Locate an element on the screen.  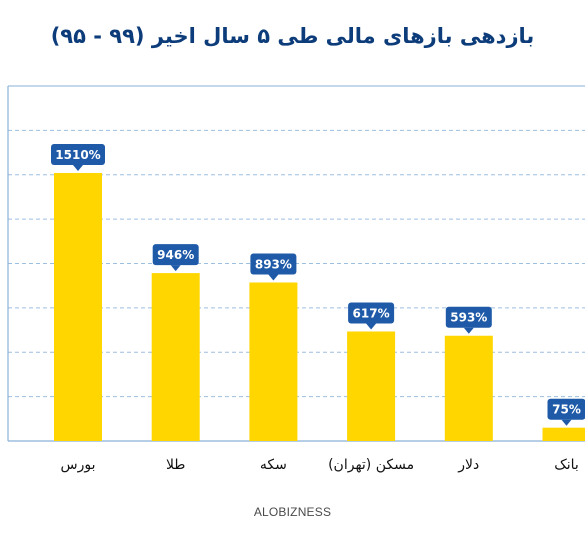
data-label-text: 593% is located at coordinates (468, 318).